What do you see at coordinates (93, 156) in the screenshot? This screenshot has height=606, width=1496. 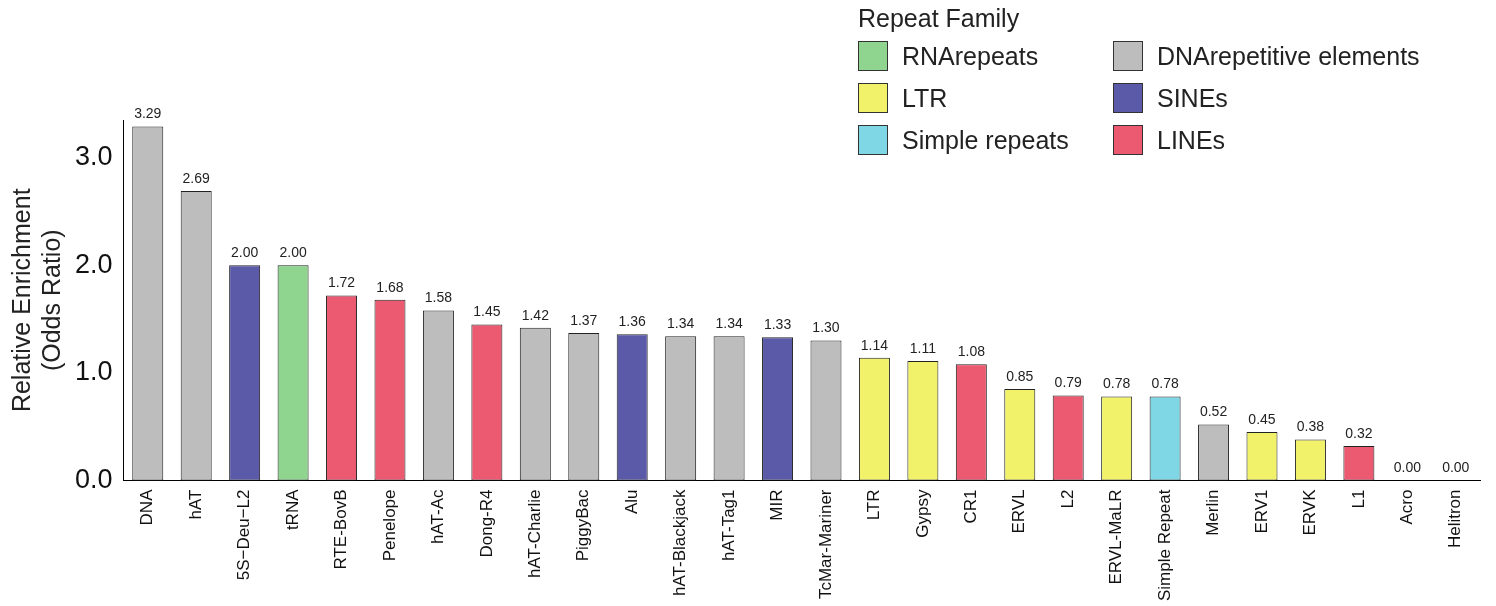 I see `y-tick-label: 3.0` at bounding box center [93, 156].